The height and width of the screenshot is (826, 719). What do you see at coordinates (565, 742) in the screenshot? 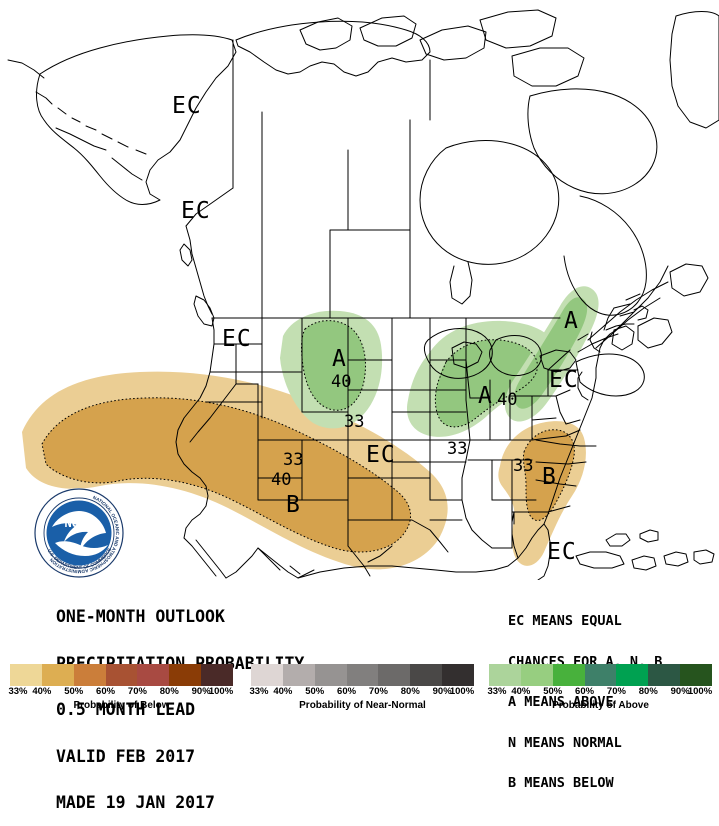
I see `ec-key-line-4: N MEANS NORMAL` at bounding box center [565, 742].